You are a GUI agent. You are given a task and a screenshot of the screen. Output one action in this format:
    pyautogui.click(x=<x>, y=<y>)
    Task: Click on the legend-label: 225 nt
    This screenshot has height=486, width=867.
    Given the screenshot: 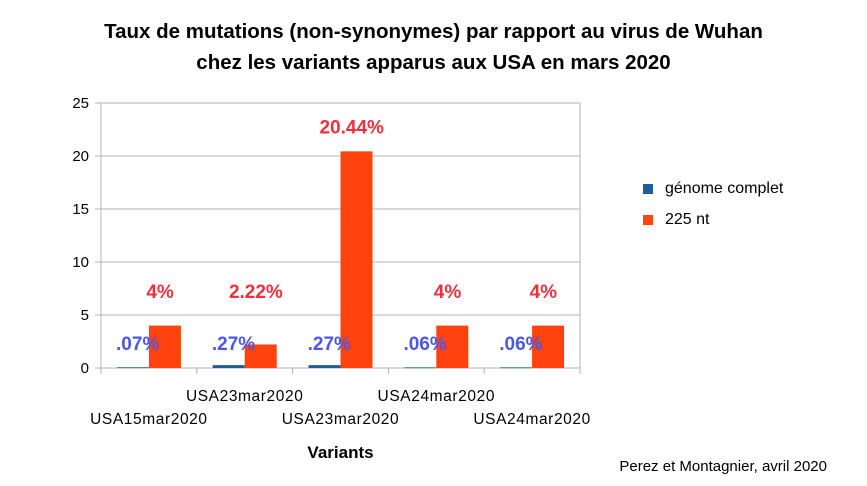 What is the action you would take?
    pyautogui.click(x=687, y=219)
    